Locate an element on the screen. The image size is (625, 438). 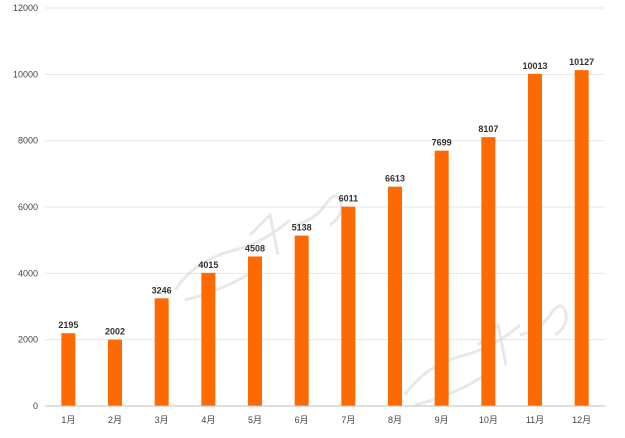
y-axis: 0 2000 4000 6000 8000 10000 12000 is located at coordinates (25, 207).